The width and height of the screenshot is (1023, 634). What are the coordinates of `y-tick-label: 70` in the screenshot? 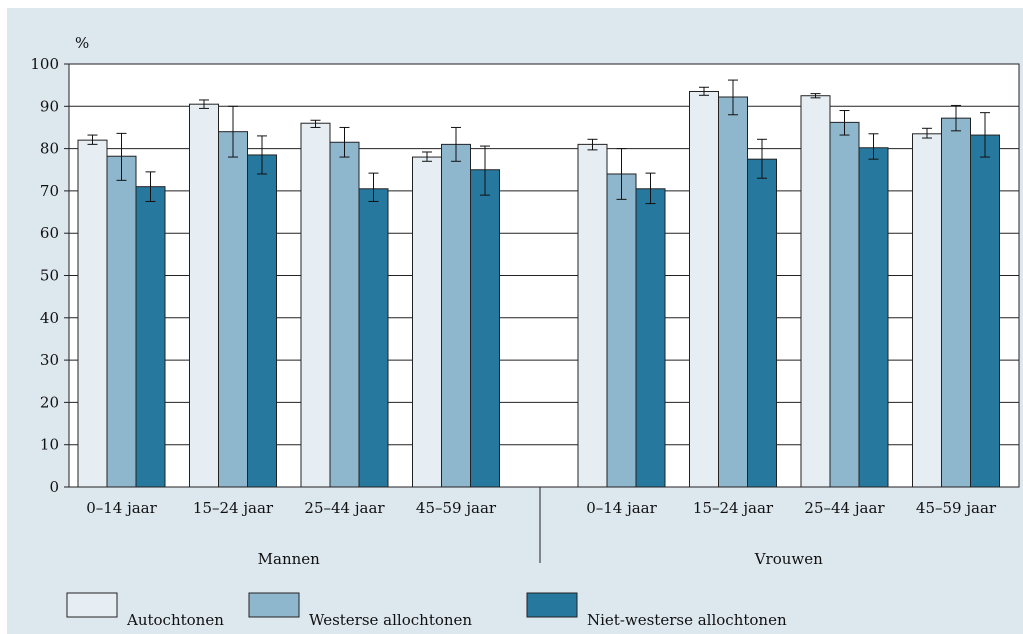 It's located at (49, 191).